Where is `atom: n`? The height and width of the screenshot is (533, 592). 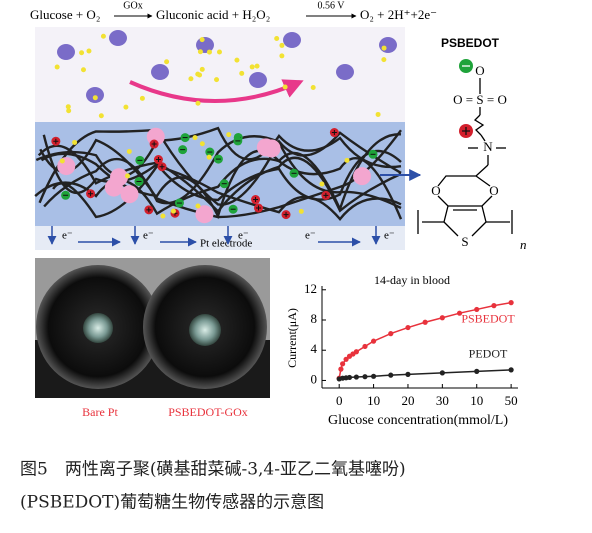 atom: n is located at coordinates (523, 244).